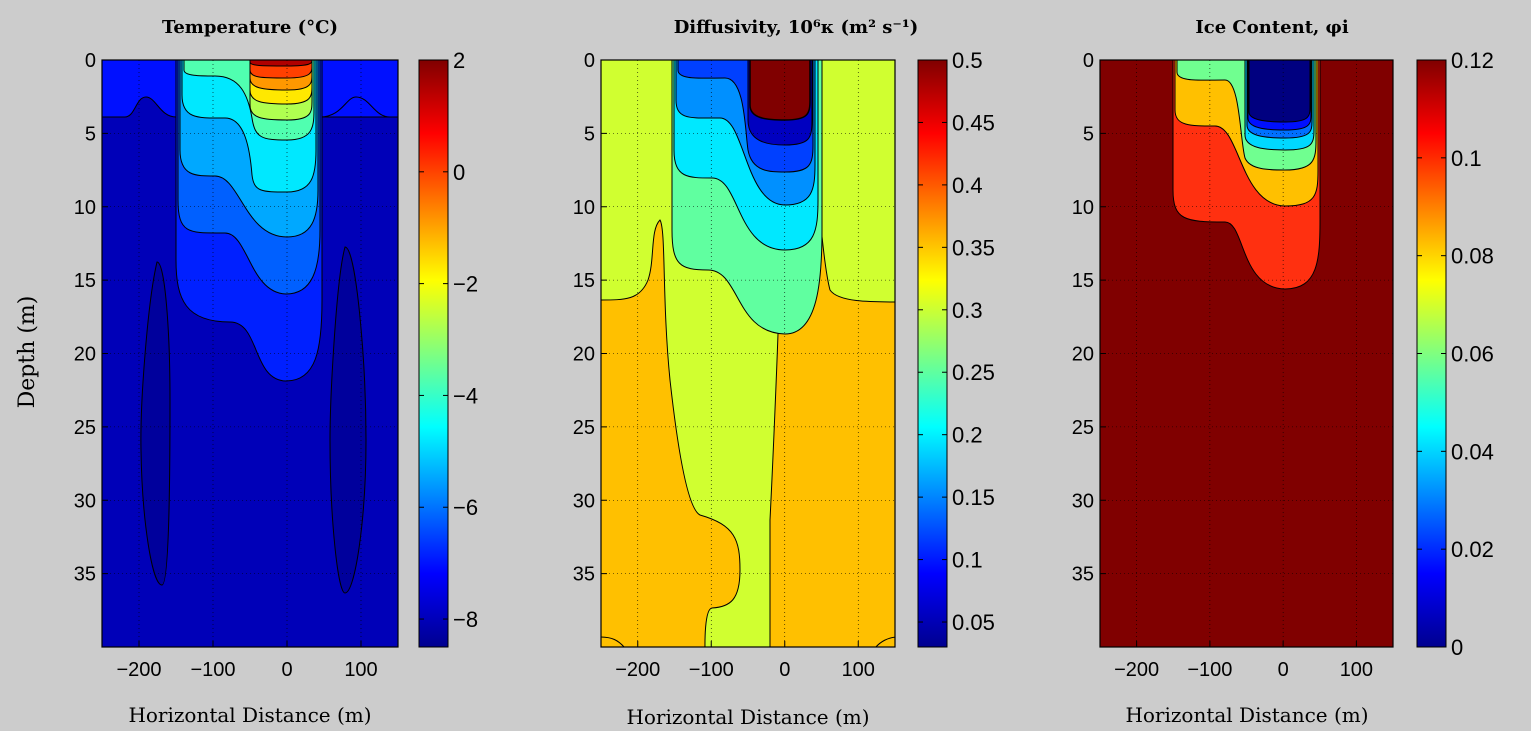 This screenshot has height=731, width=1531. I want to click on colorbar-tick-label: 2, so click(459, 60).